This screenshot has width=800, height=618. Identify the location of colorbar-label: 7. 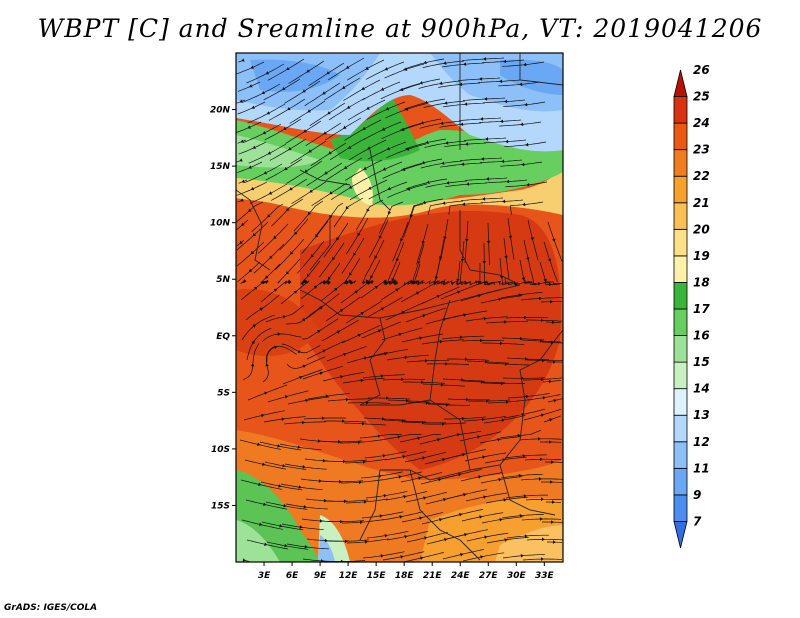
(697, 521).